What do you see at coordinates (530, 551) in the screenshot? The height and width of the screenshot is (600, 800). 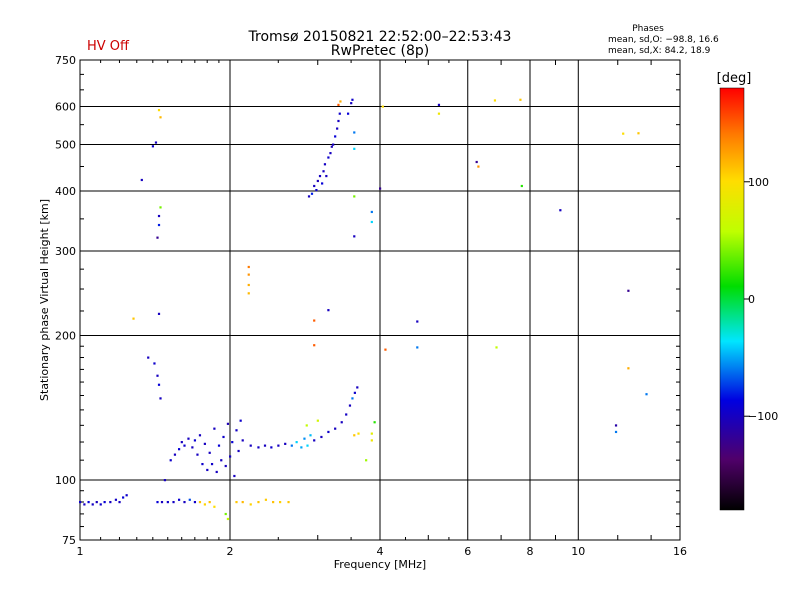 I see `x-tick-label: 8` at bounding box center [530, 551].